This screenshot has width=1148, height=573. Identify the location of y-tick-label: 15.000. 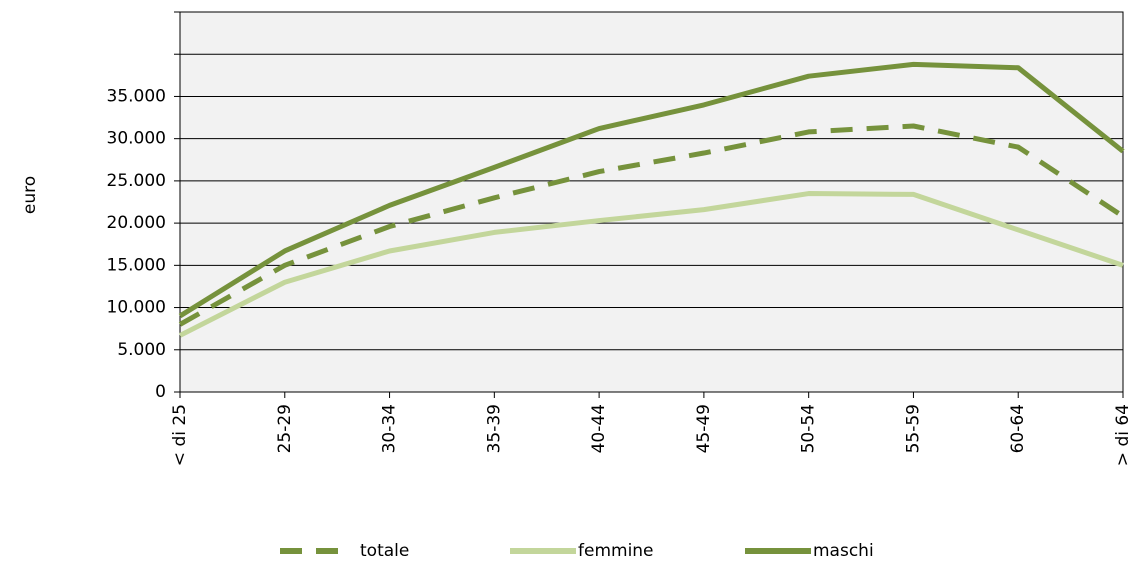
(136, 265).